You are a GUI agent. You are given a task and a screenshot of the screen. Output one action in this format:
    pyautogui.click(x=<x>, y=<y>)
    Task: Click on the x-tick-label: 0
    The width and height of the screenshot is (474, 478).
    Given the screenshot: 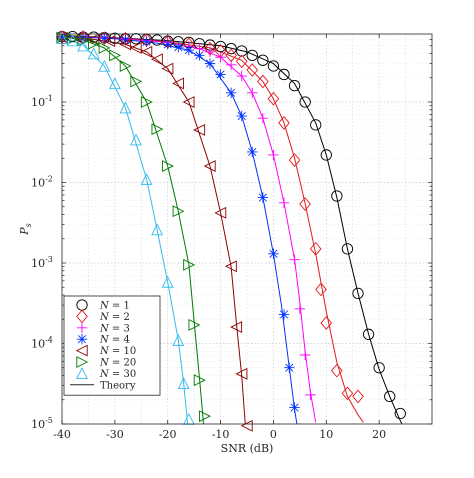 What is the action you would take?
    pyautogui.click(x=273, y=434)
    